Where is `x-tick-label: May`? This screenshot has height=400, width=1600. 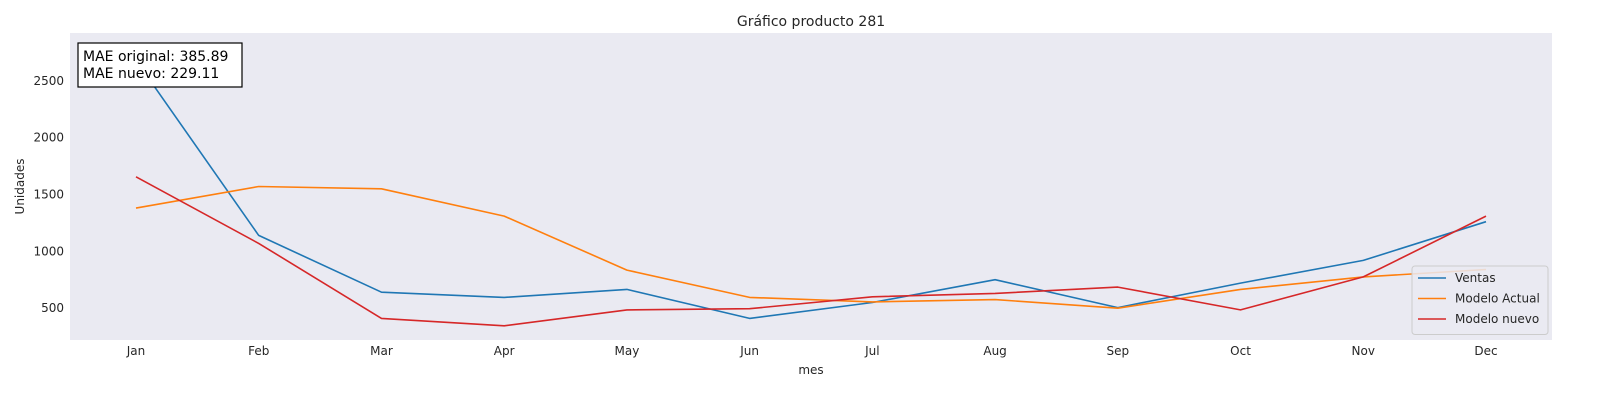
x-tick-label: May is located at coordinates (627, 351).